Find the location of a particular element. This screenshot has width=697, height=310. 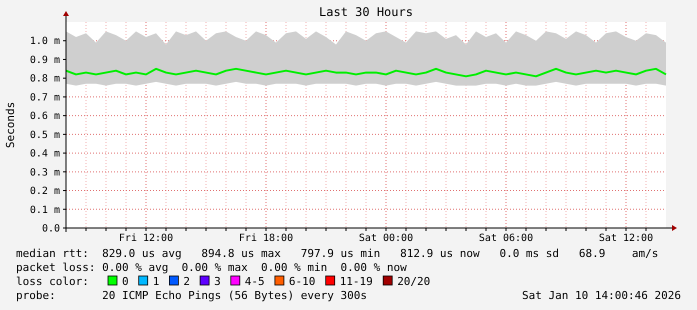

text: 20/20 is located at coordinates (413, 281).